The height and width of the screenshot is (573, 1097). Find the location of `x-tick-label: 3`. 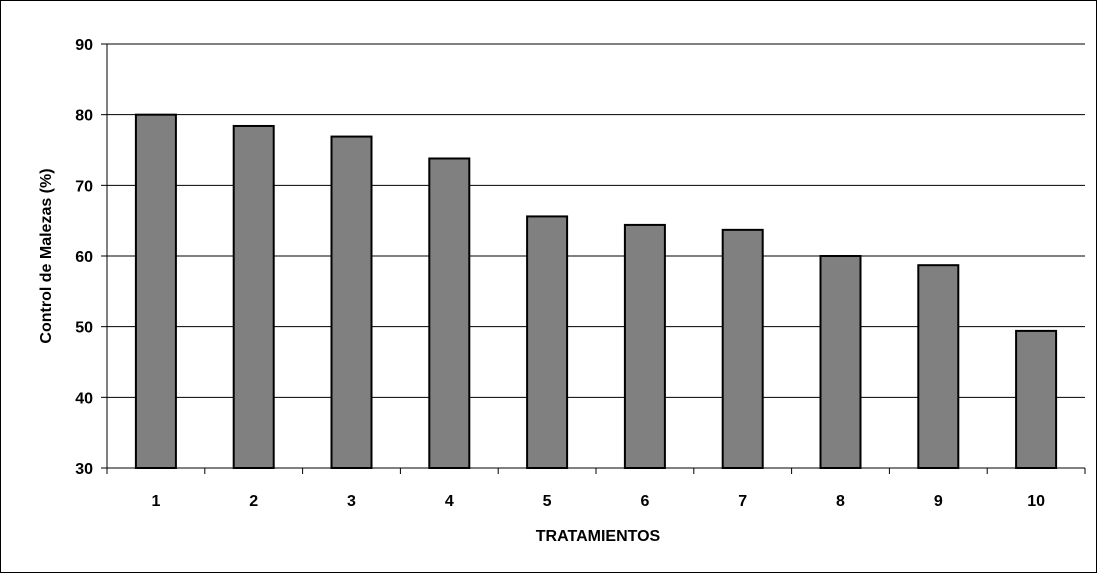

x-tick-label: 3 is located at coordinates (351, 501).